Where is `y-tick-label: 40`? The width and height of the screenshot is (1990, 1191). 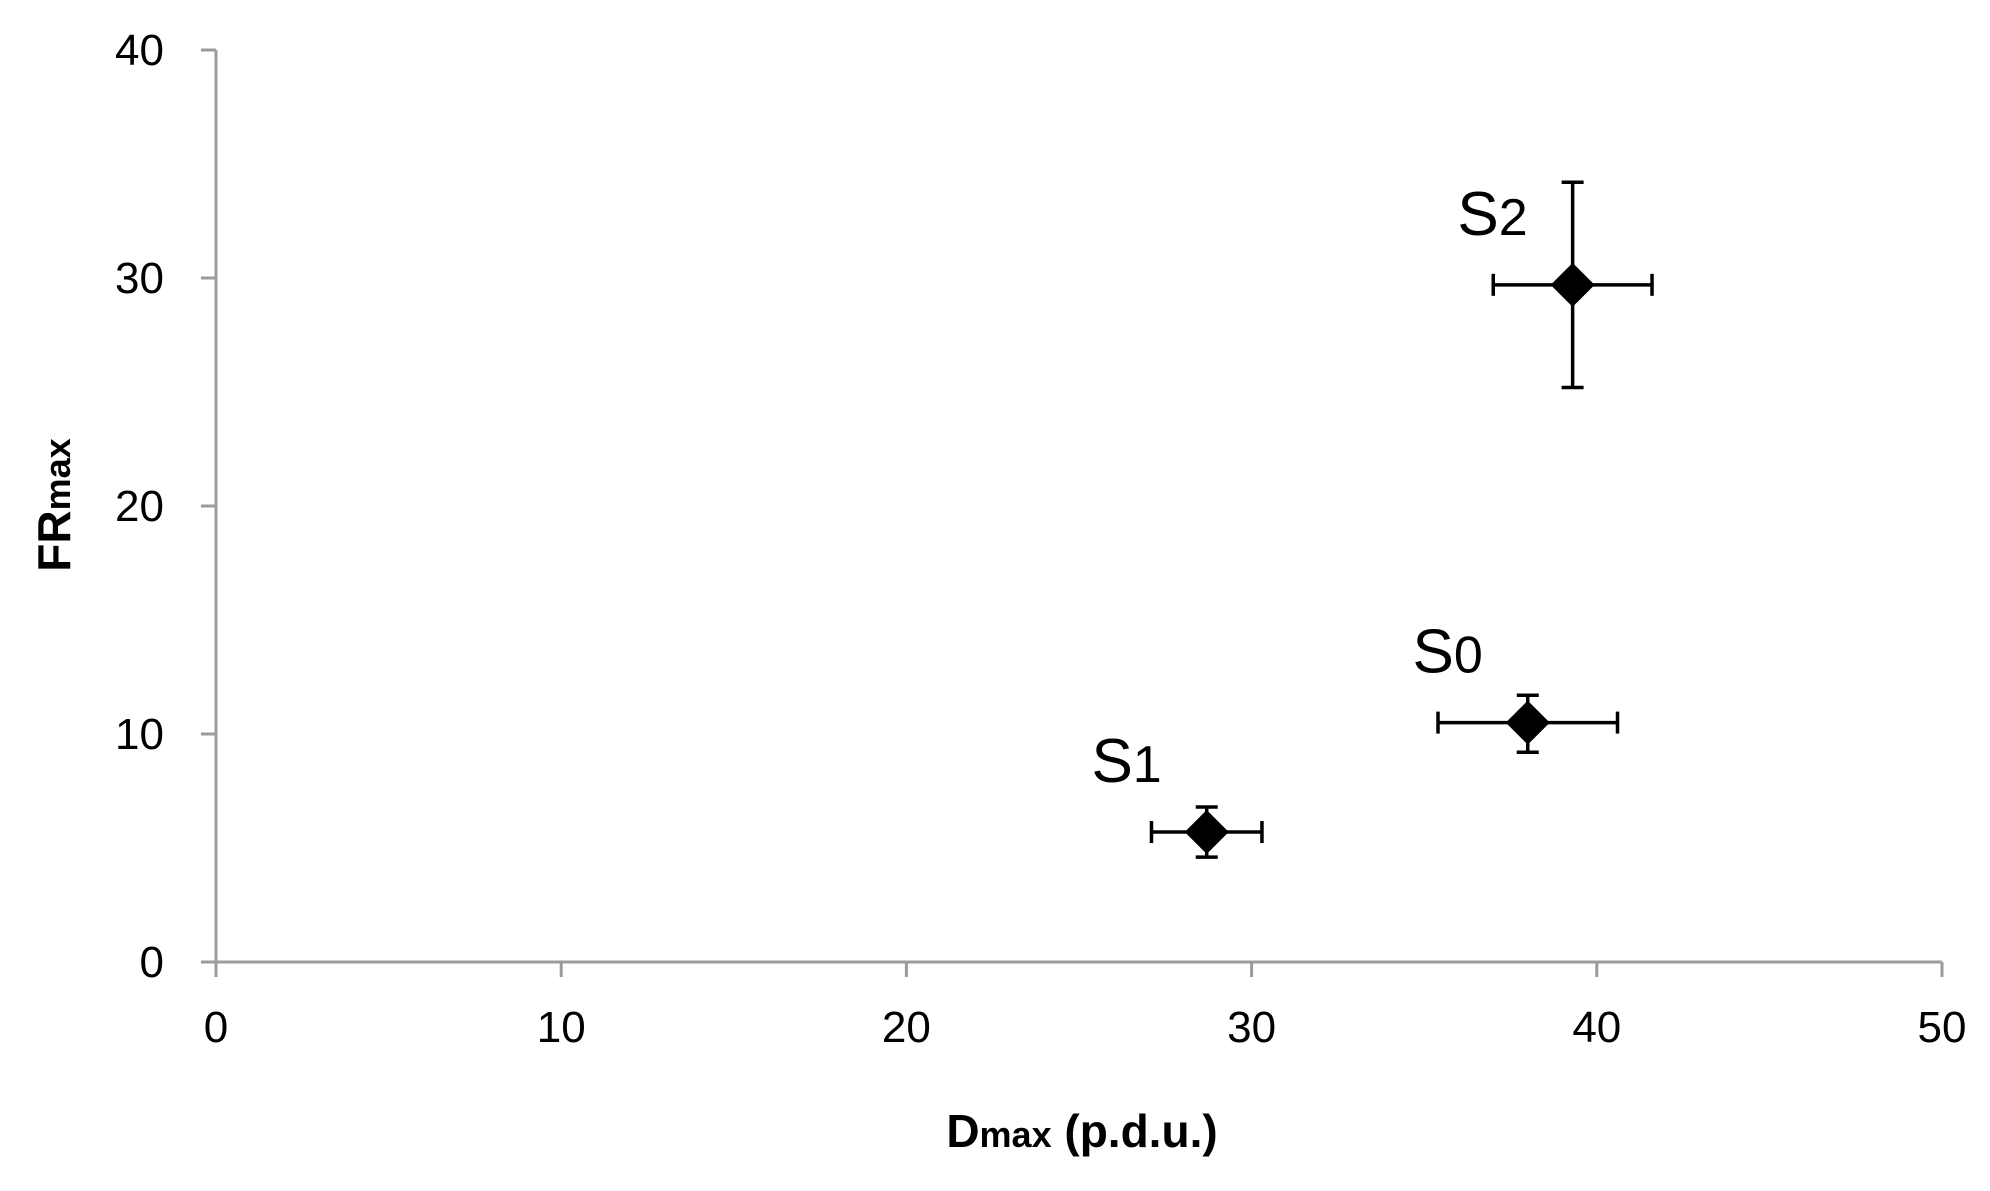 y-tick-label: 40 is located at coordinates (139, 50).